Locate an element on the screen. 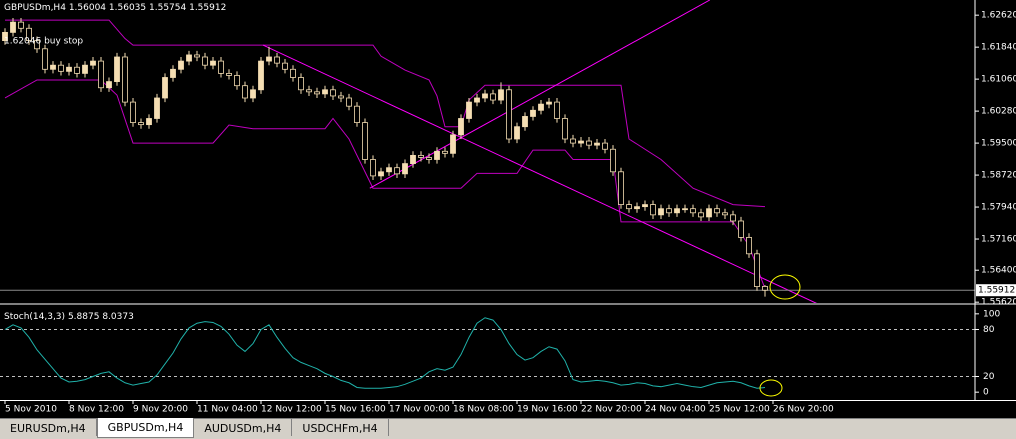  x-tick-label: 26 Nov 20:00 is located at coordinates (803, 410).